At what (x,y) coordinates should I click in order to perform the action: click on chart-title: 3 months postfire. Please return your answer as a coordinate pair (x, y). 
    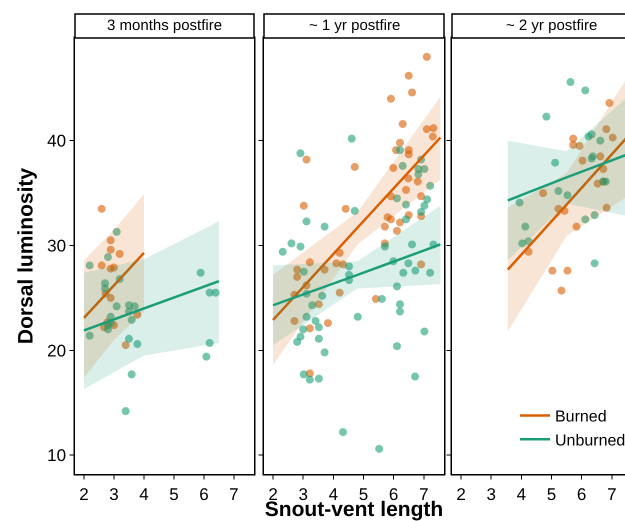
    Looking at the image, I should click on (164, 25).